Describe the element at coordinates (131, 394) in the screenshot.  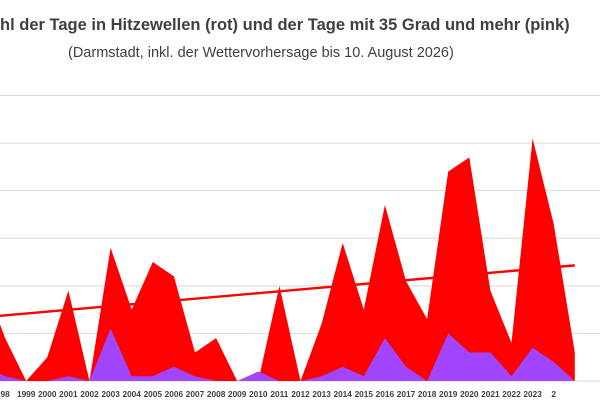
I see `x-tick-label: 2004` at that location.